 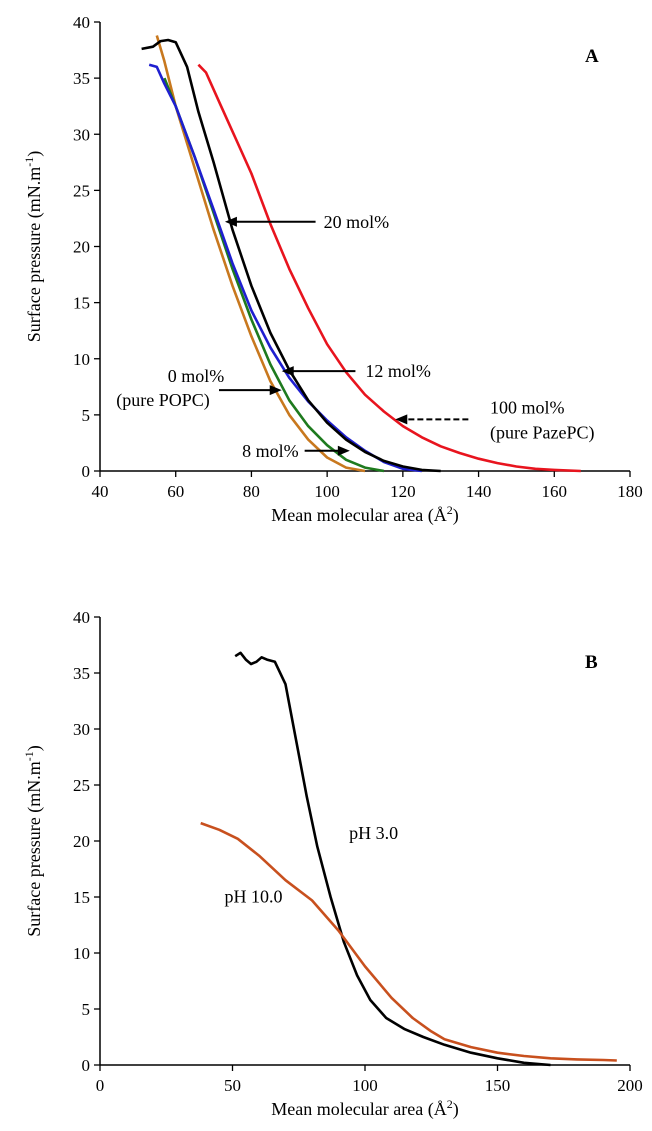 What do you see at coordinates (163, 400) in the screenshot?
I see `label-pure-popc: (pure POPC)` at bounding box center [163, 400].